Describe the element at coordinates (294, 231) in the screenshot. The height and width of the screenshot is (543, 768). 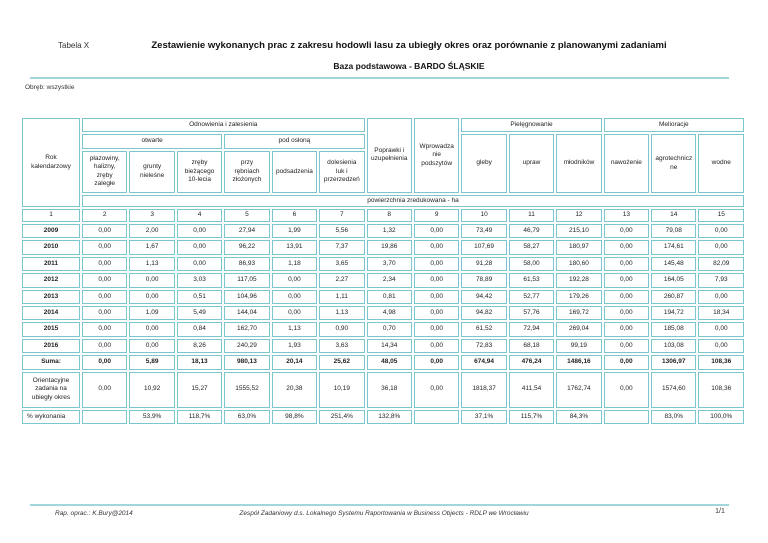
I see `value-cell: 1,99` at that location.